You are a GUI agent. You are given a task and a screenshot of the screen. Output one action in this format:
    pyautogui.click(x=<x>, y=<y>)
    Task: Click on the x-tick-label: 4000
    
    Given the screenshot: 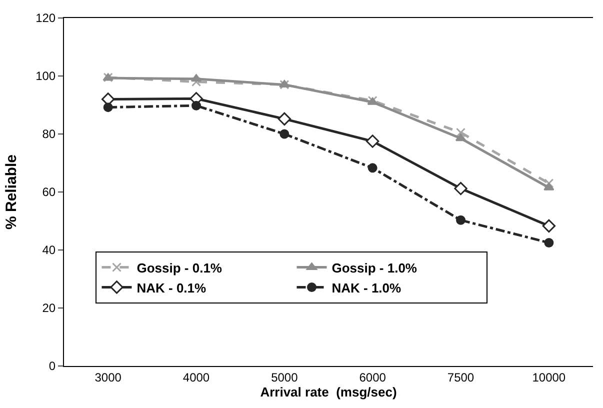 What is the action you would take?
    pyautogui.click(x=196, y=377)
    